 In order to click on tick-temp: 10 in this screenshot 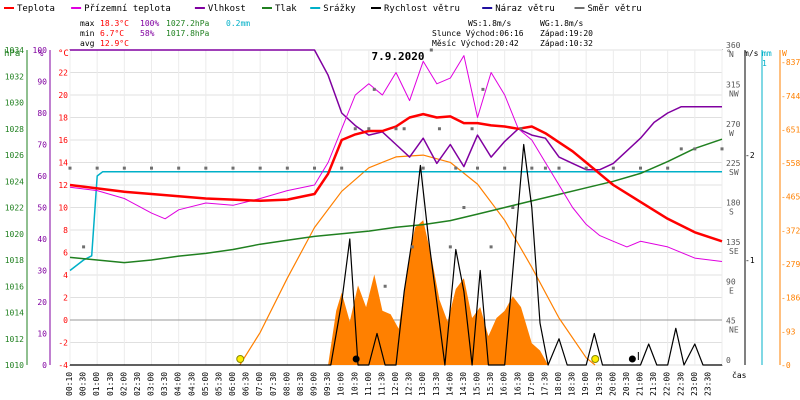, I will do `click(63, 208)`.